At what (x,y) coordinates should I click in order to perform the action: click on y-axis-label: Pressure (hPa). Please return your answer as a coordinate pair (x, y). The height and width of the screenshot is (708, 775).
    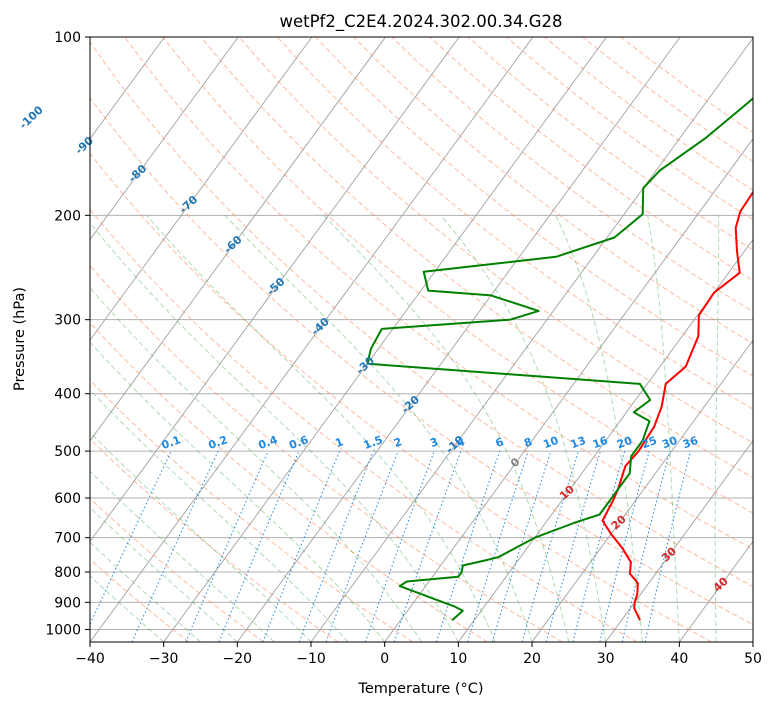
    Looking at the image, I should click on (20, 339).